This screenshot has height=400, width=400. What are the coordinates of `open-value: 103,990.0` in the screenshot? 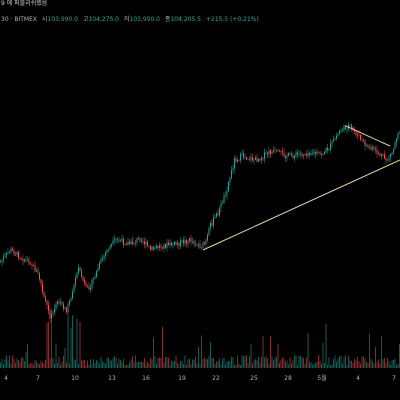 It's located at (62, 19).